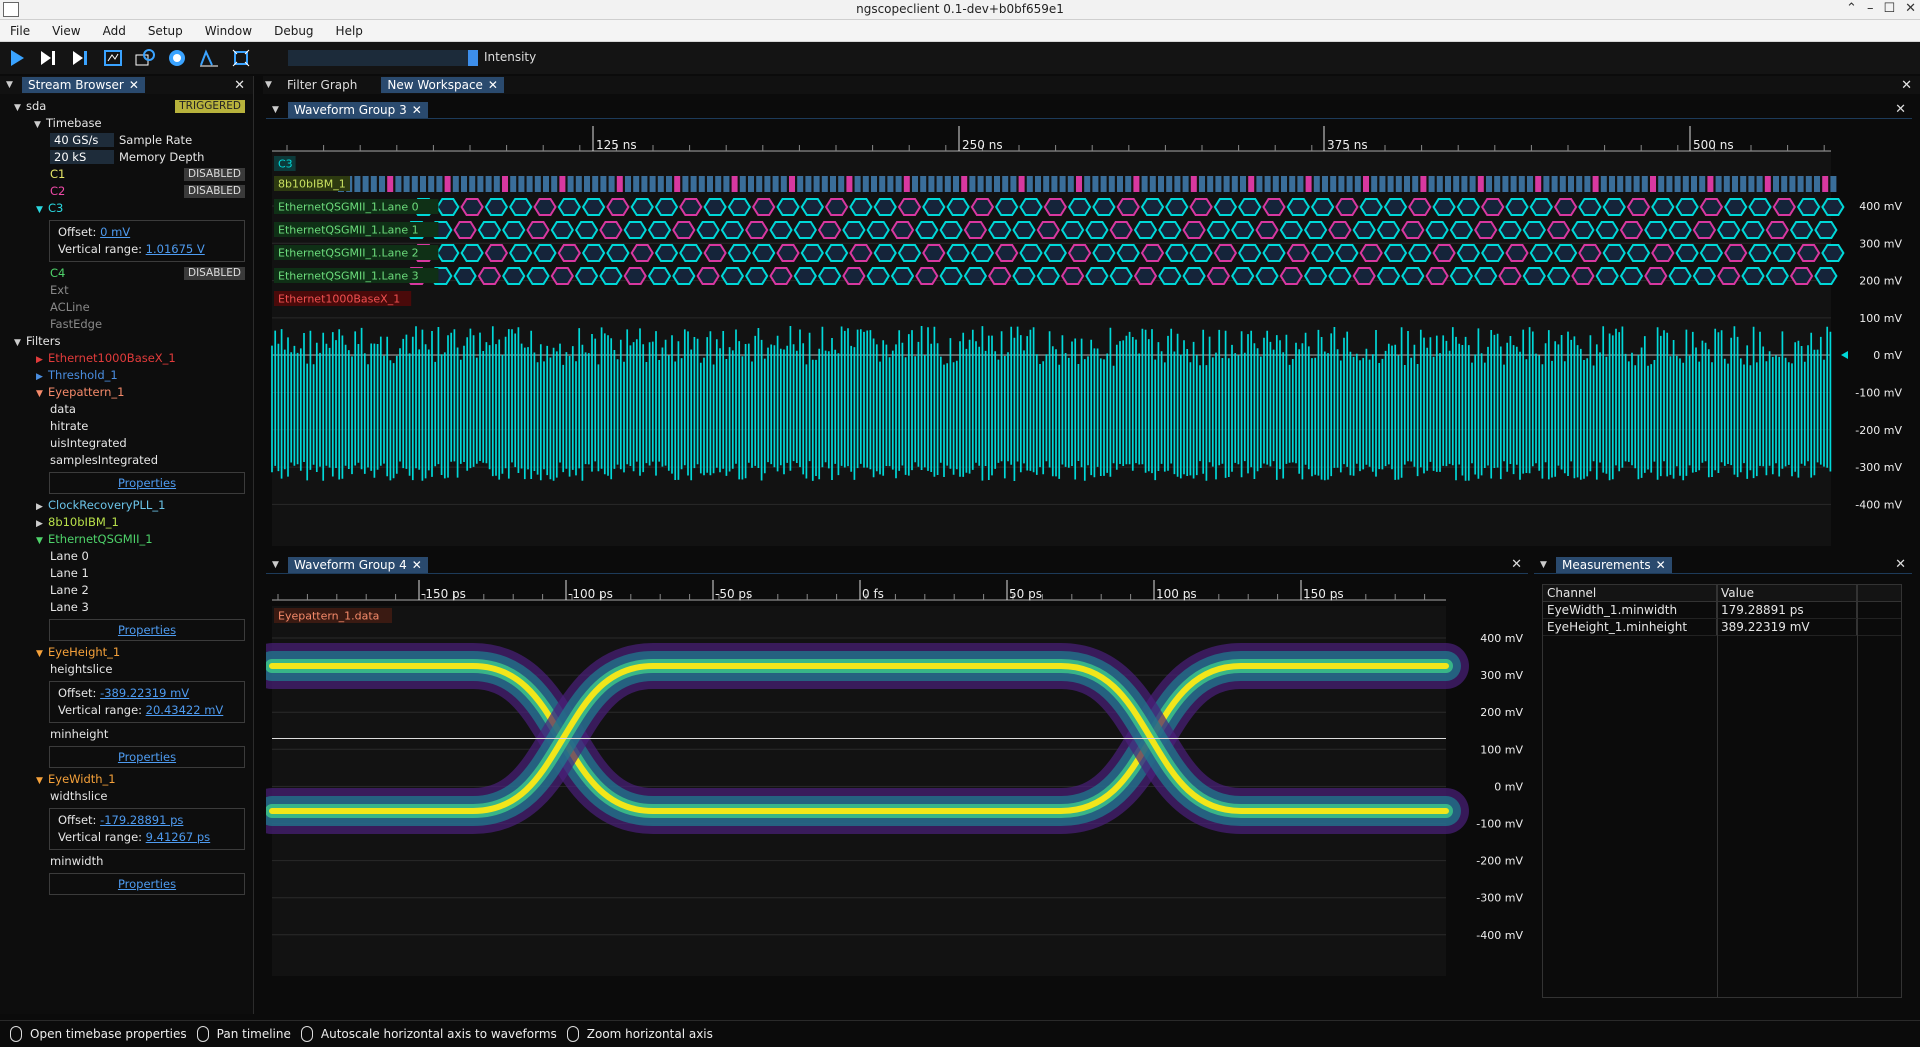  Describe the element at coordinates (1722, 627) in the screenshot. I see `table-row: EyeHeight_1.minheight 389.22319 mV` at that location.